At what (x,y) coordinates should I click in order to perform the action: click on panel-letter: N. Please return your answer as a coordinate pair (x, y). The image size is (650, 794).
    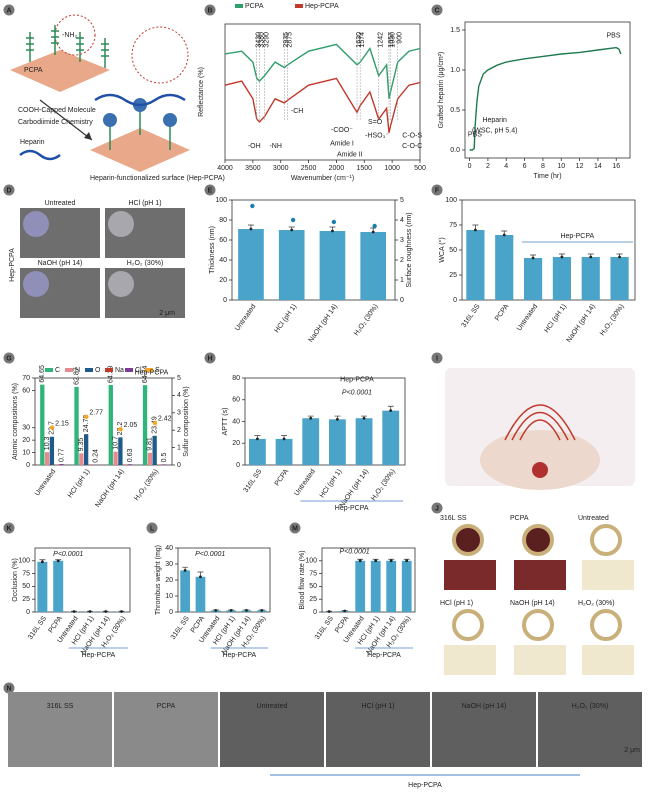
    Looking at the image, I should click on (8, 688).